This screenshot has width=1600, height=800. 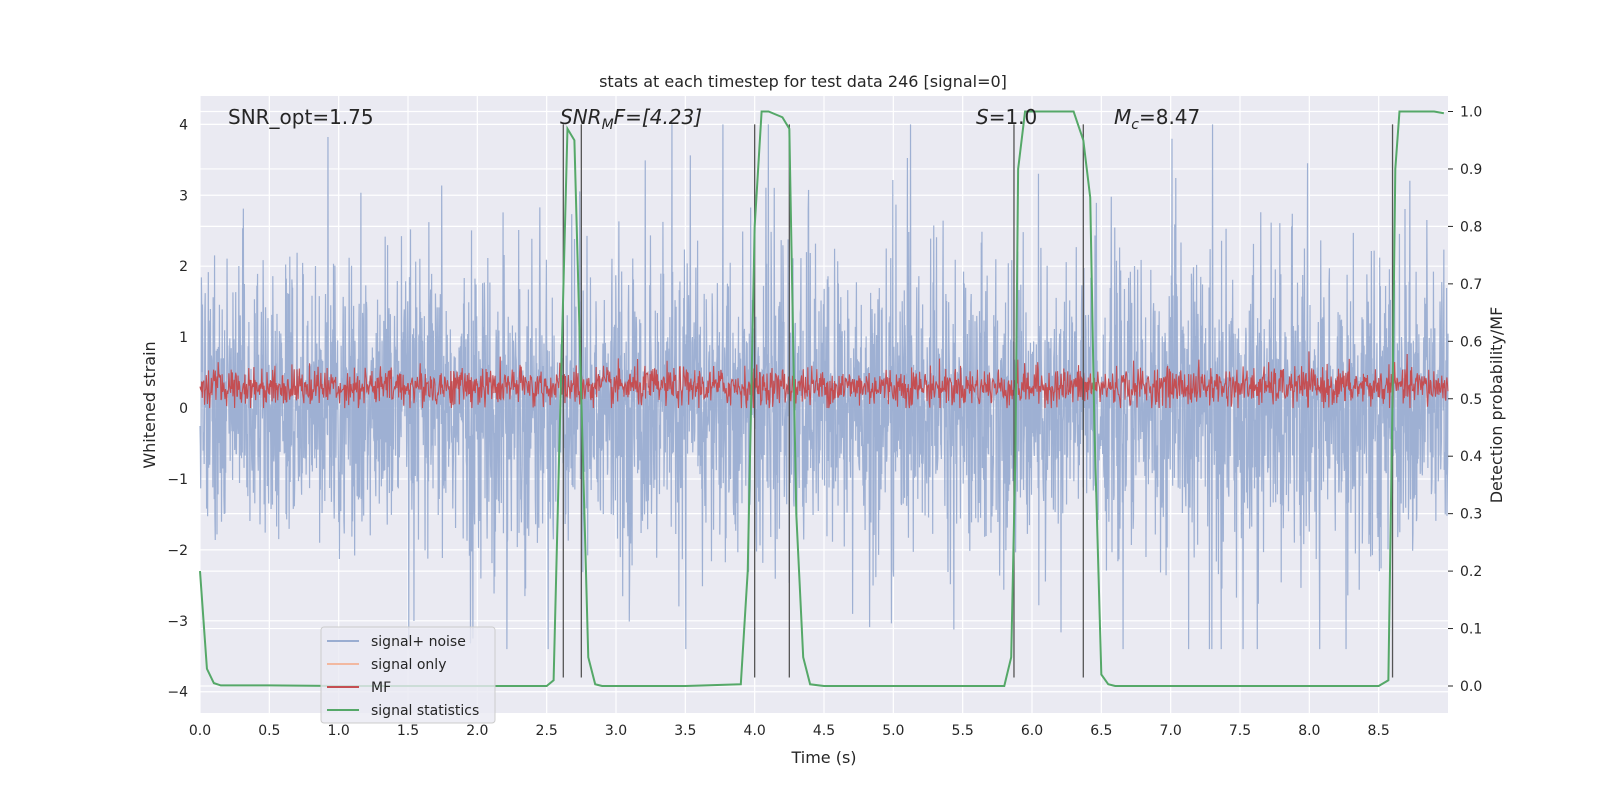 I want to click on y-right-tick-labels: 1.0 0.9 0.8 0.7 0.6 0.5 0.4 0.3 0.2 0.1 0.0, so click(x=1465, y=400).